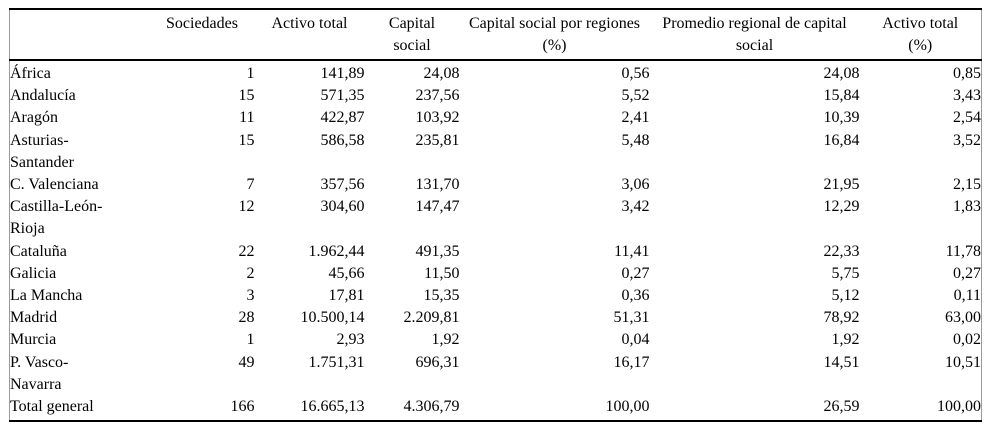 The width and height of the screenshot is (992, 427). Describe the element at coordinates (635, 296) in the screenshot. I see `value-cell: 0,36` at that location.